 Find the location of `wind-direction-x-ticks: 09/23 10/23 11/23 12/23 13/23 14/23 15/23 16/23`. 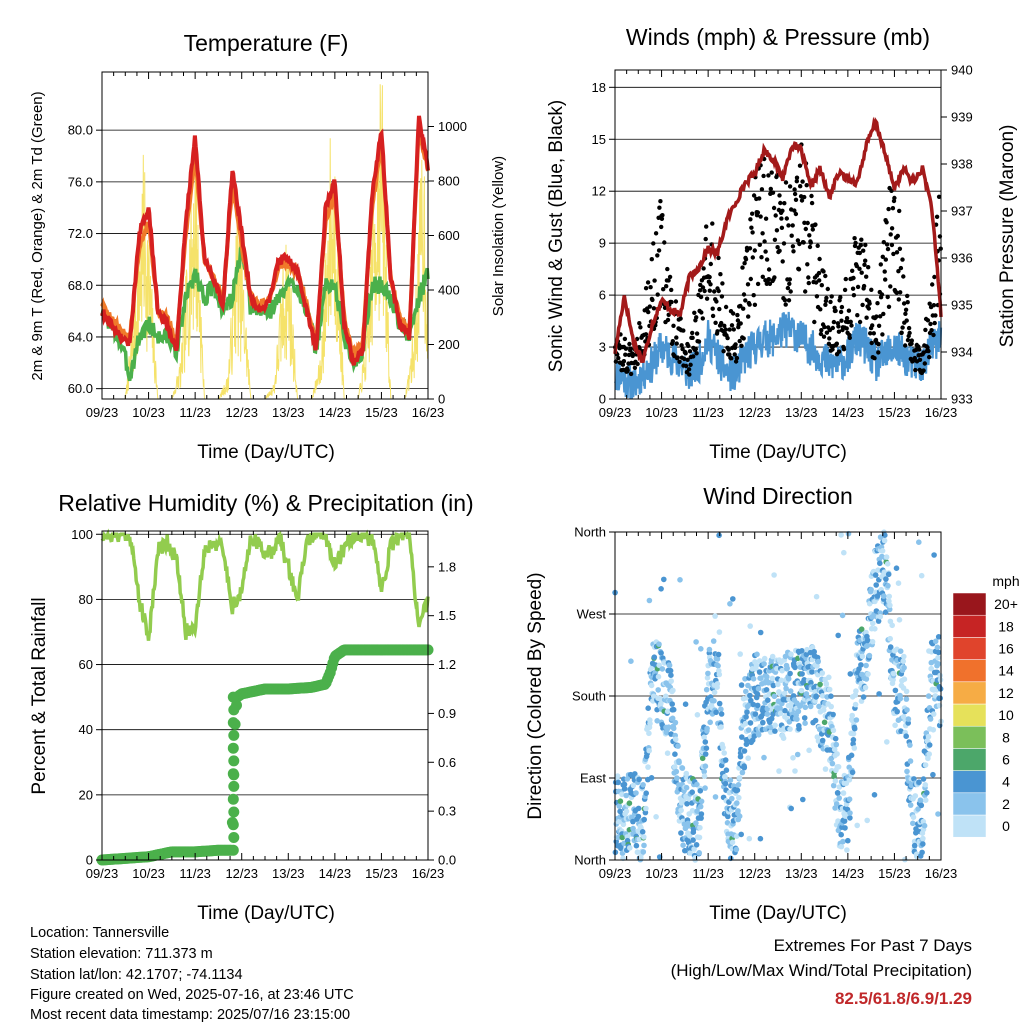

wind-direction-x-ticks: 09/23 10/23 11/23 12/23 13/23 14/23 15/23 16/23 is located at coordinates (778, 706).